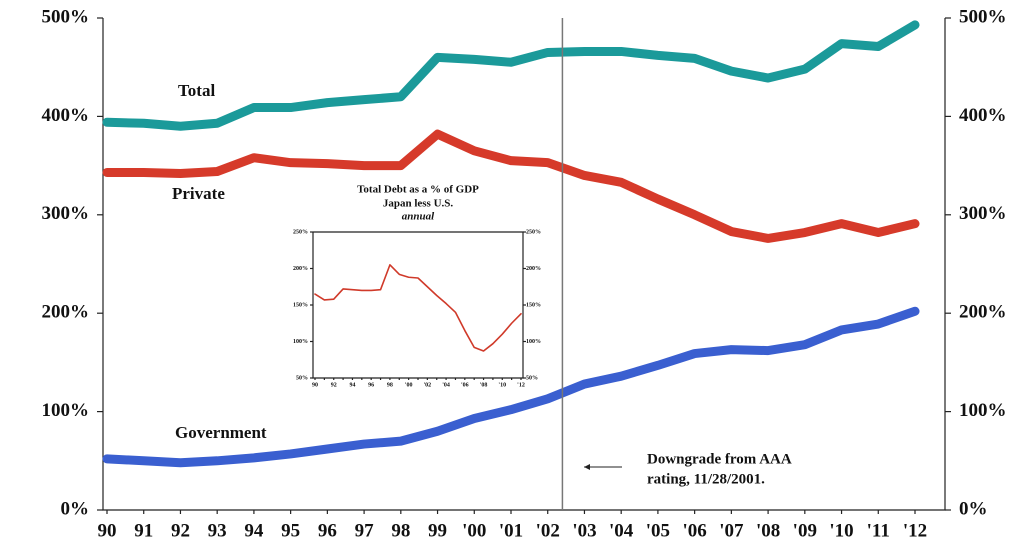 The image size is (1036, 557). What do you see at coordinates (878, 530) in the screenshot?
I see `x-tick-label: '11` at bounding box center [878, 530].